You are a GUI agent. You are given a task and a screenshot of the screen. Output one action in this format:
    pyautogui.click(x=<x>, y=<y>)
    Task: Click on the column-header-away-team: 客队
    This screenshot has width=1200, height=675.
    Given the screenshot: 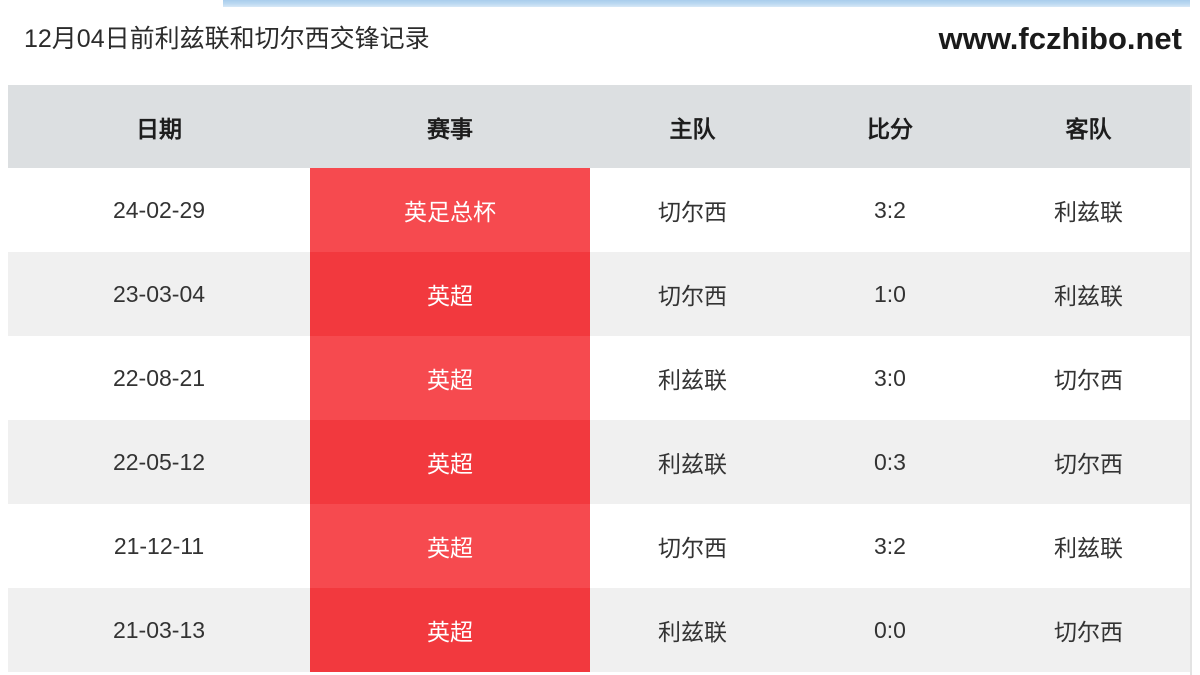 What is the action you would take?
    pyautogui.click(x=1087, y=126)
    